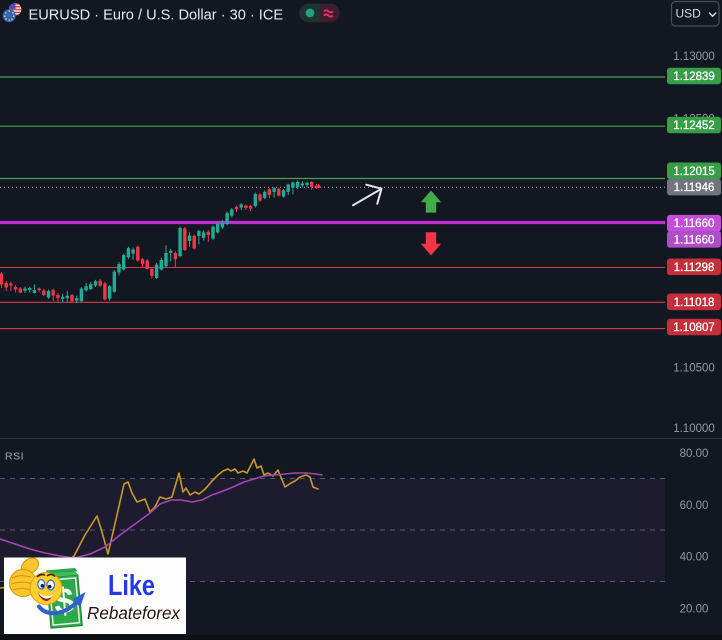 Image resolution: width=722 pixels, height=640 pixels. What do you see at coordinates (134, 613) in the screenshot?
I see `svg-text: Rebateforex` at bounding box center [134, 613].